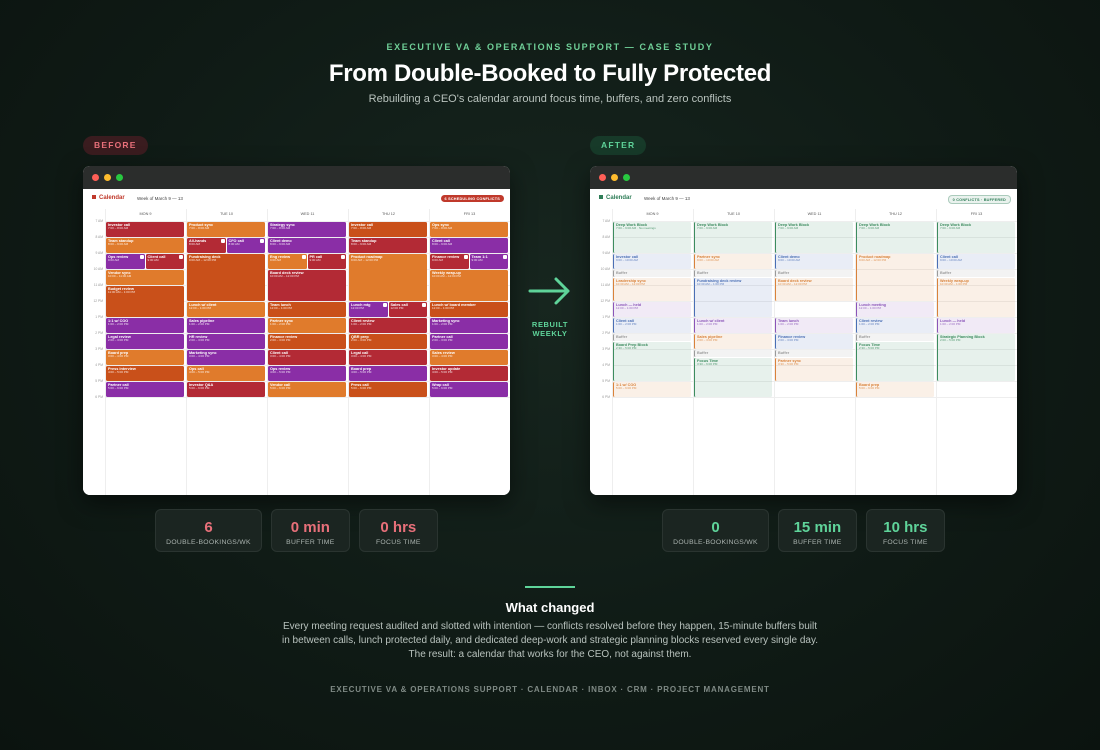  What do you see at coordinates (145, 301) in the screenshot?
I see `event: Budget review 11:00 AM – 1:00 PM` at bounding box center [145, 301].